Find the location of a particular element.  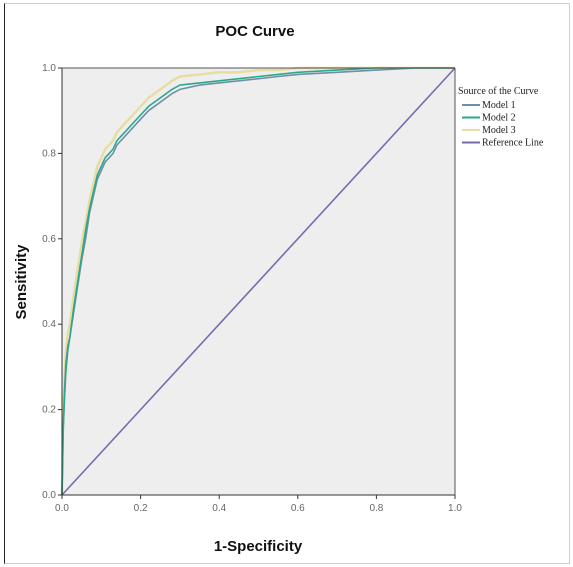

chart-title: POC Curve is located at coordinates (254, 31).